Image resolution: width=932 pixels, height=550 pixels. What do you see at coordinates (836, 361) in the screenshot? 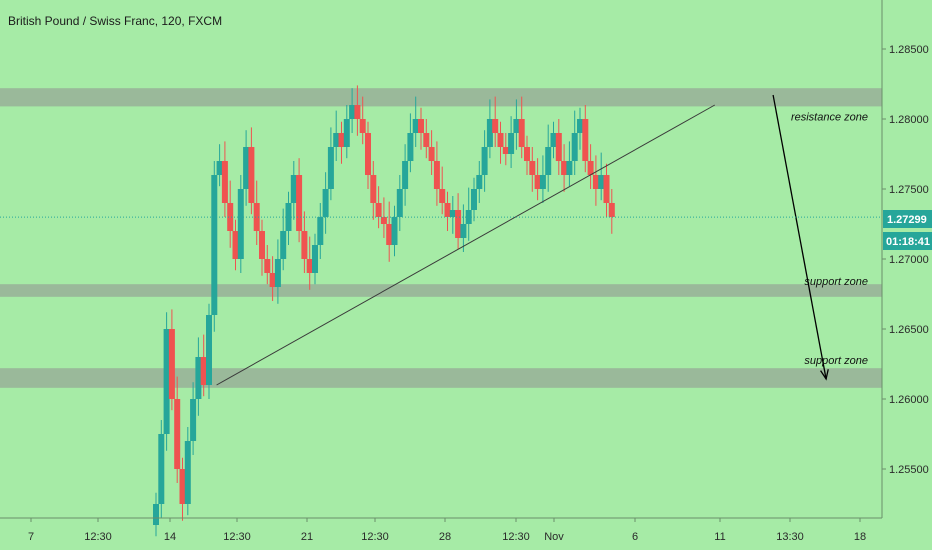
I see `zone-label-2: support zone` at bounding box center [836, 361].